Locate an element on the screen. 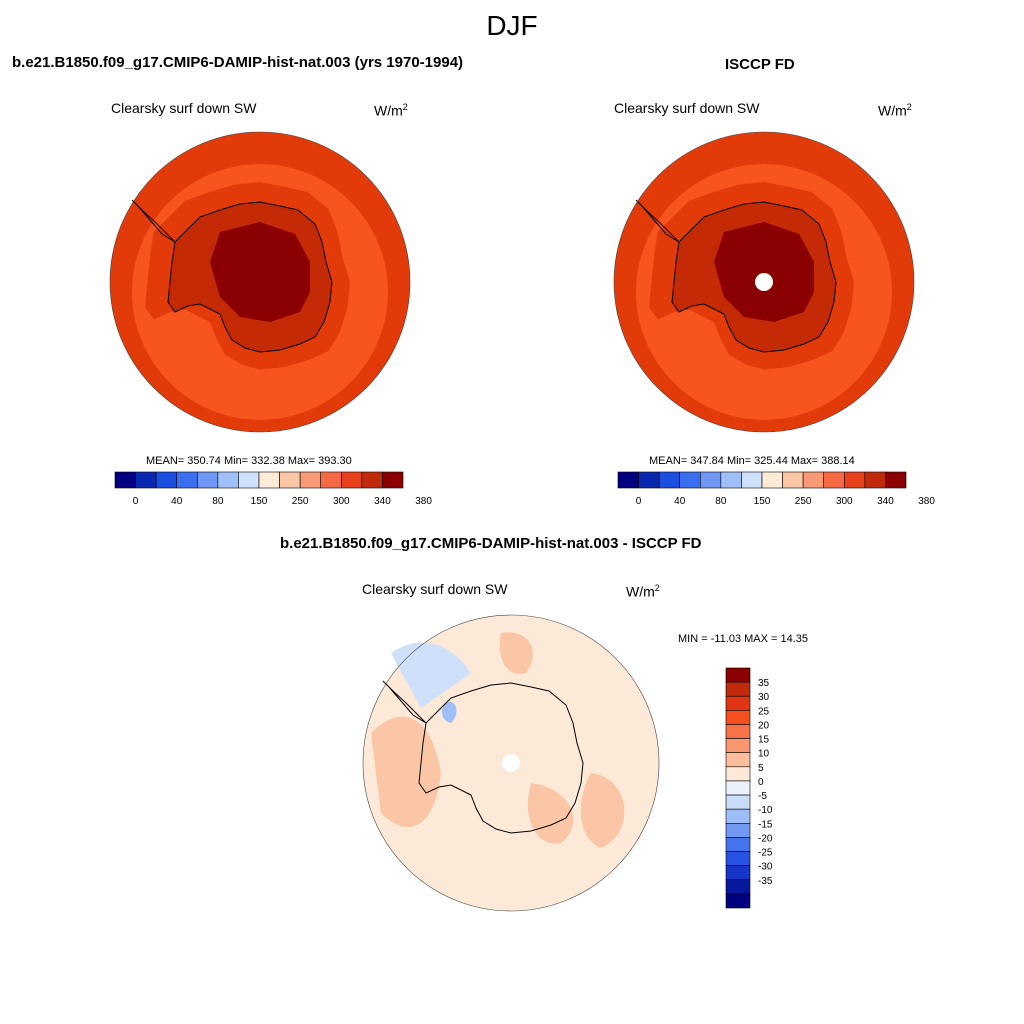 This screenshot has width=1024, height=1024. colorbar-tick-label: -5 is located at coordinates (762, 796).